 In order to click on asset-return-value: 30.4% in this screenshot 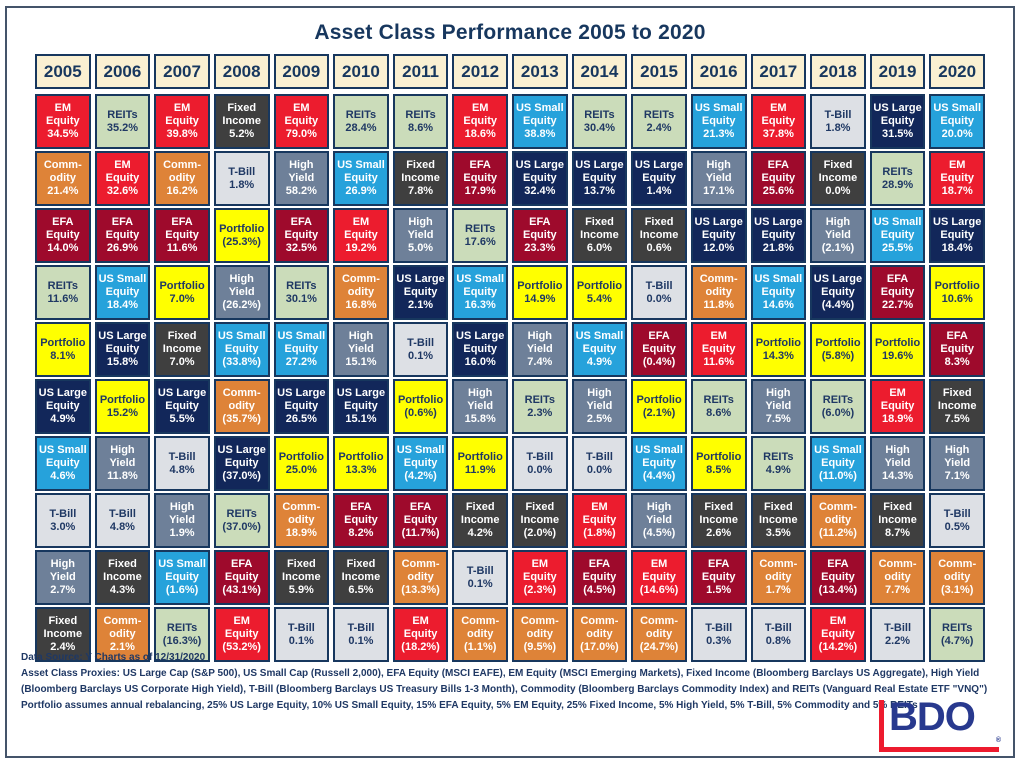, I will do `click(599, 127)`.